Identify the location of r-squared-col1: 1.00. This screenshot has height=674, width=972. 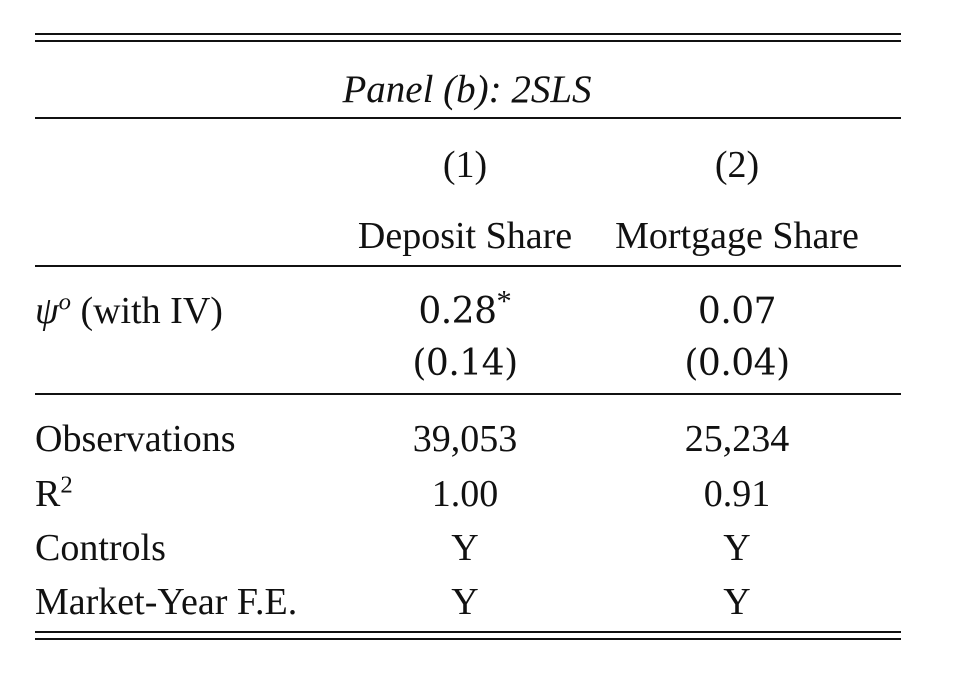
(465, 494).